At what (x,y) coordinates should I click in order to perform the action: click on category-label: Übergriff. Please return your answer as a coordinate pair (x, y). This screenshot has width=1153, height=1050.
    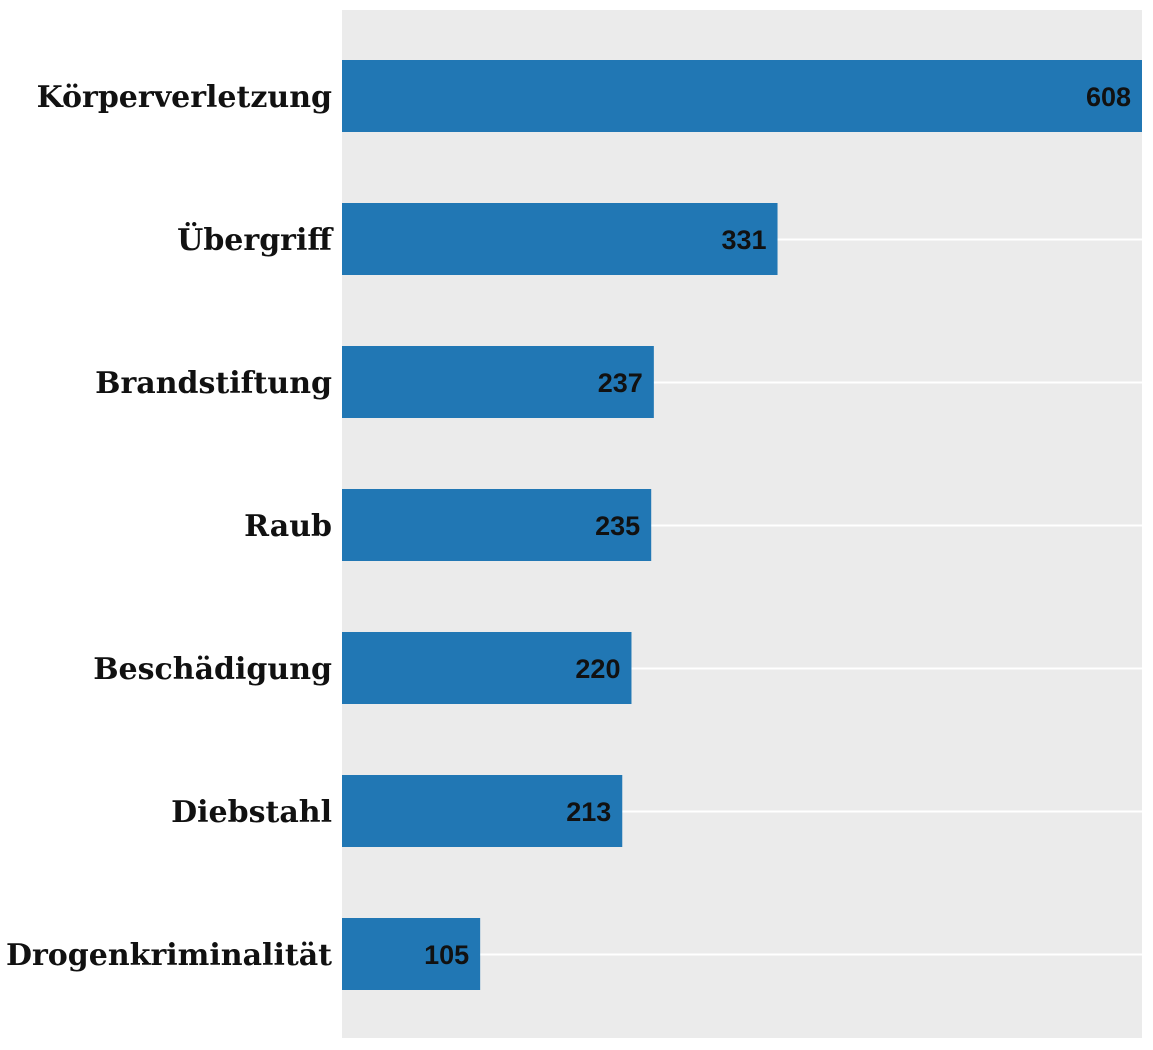
    Looking at the image, I should click on (255, 239).